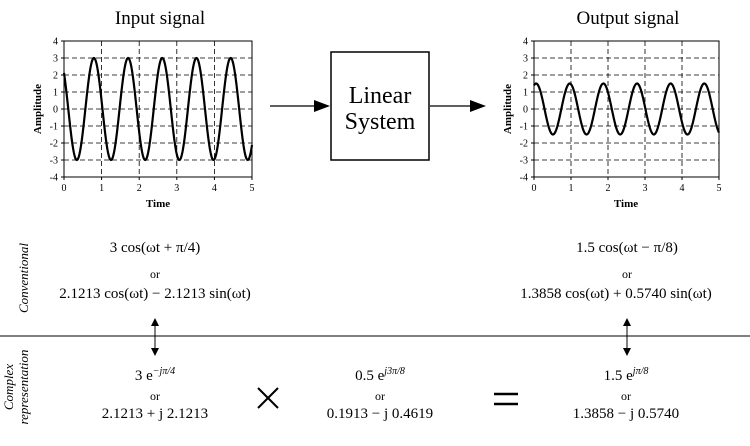 The height and width of the screenshot is (446, 750). What do you see at coordinates (506, 399) in the screenshot?
I see `equals-sign` at bounding box center [506, 399].